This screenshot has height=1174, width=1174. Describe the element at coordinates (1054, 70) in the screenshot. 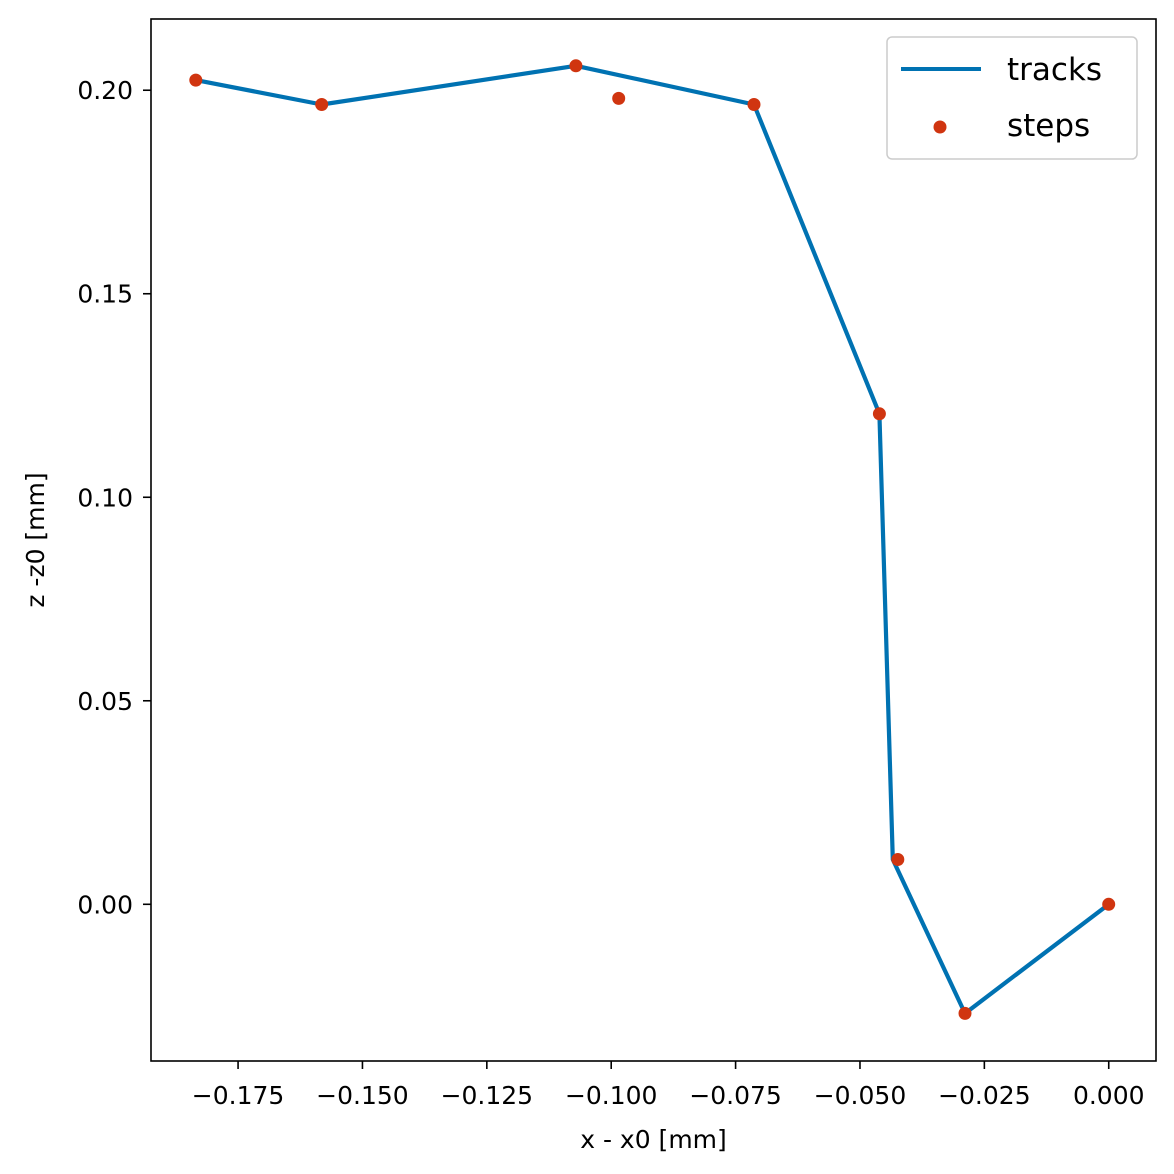

I see `legend-label-tracks: tracks` at that location.